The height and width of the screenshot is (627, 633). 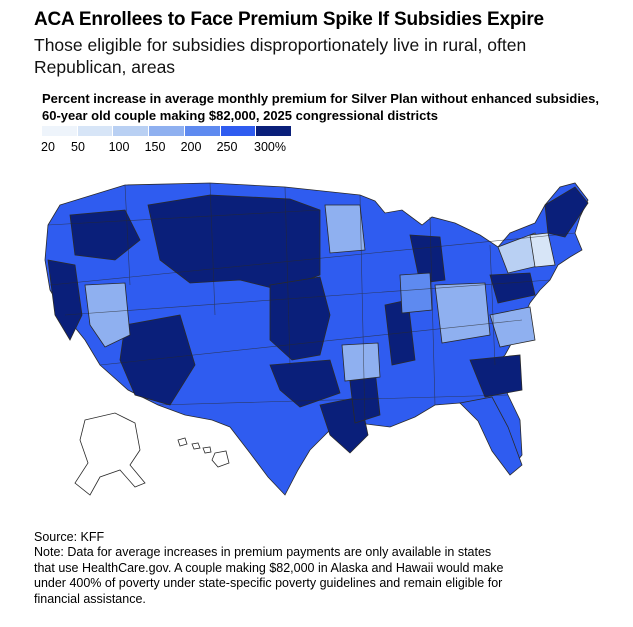 I want to click on color-legend: 20 50 100 150 200 250 300%, so click(x=167, y=142).